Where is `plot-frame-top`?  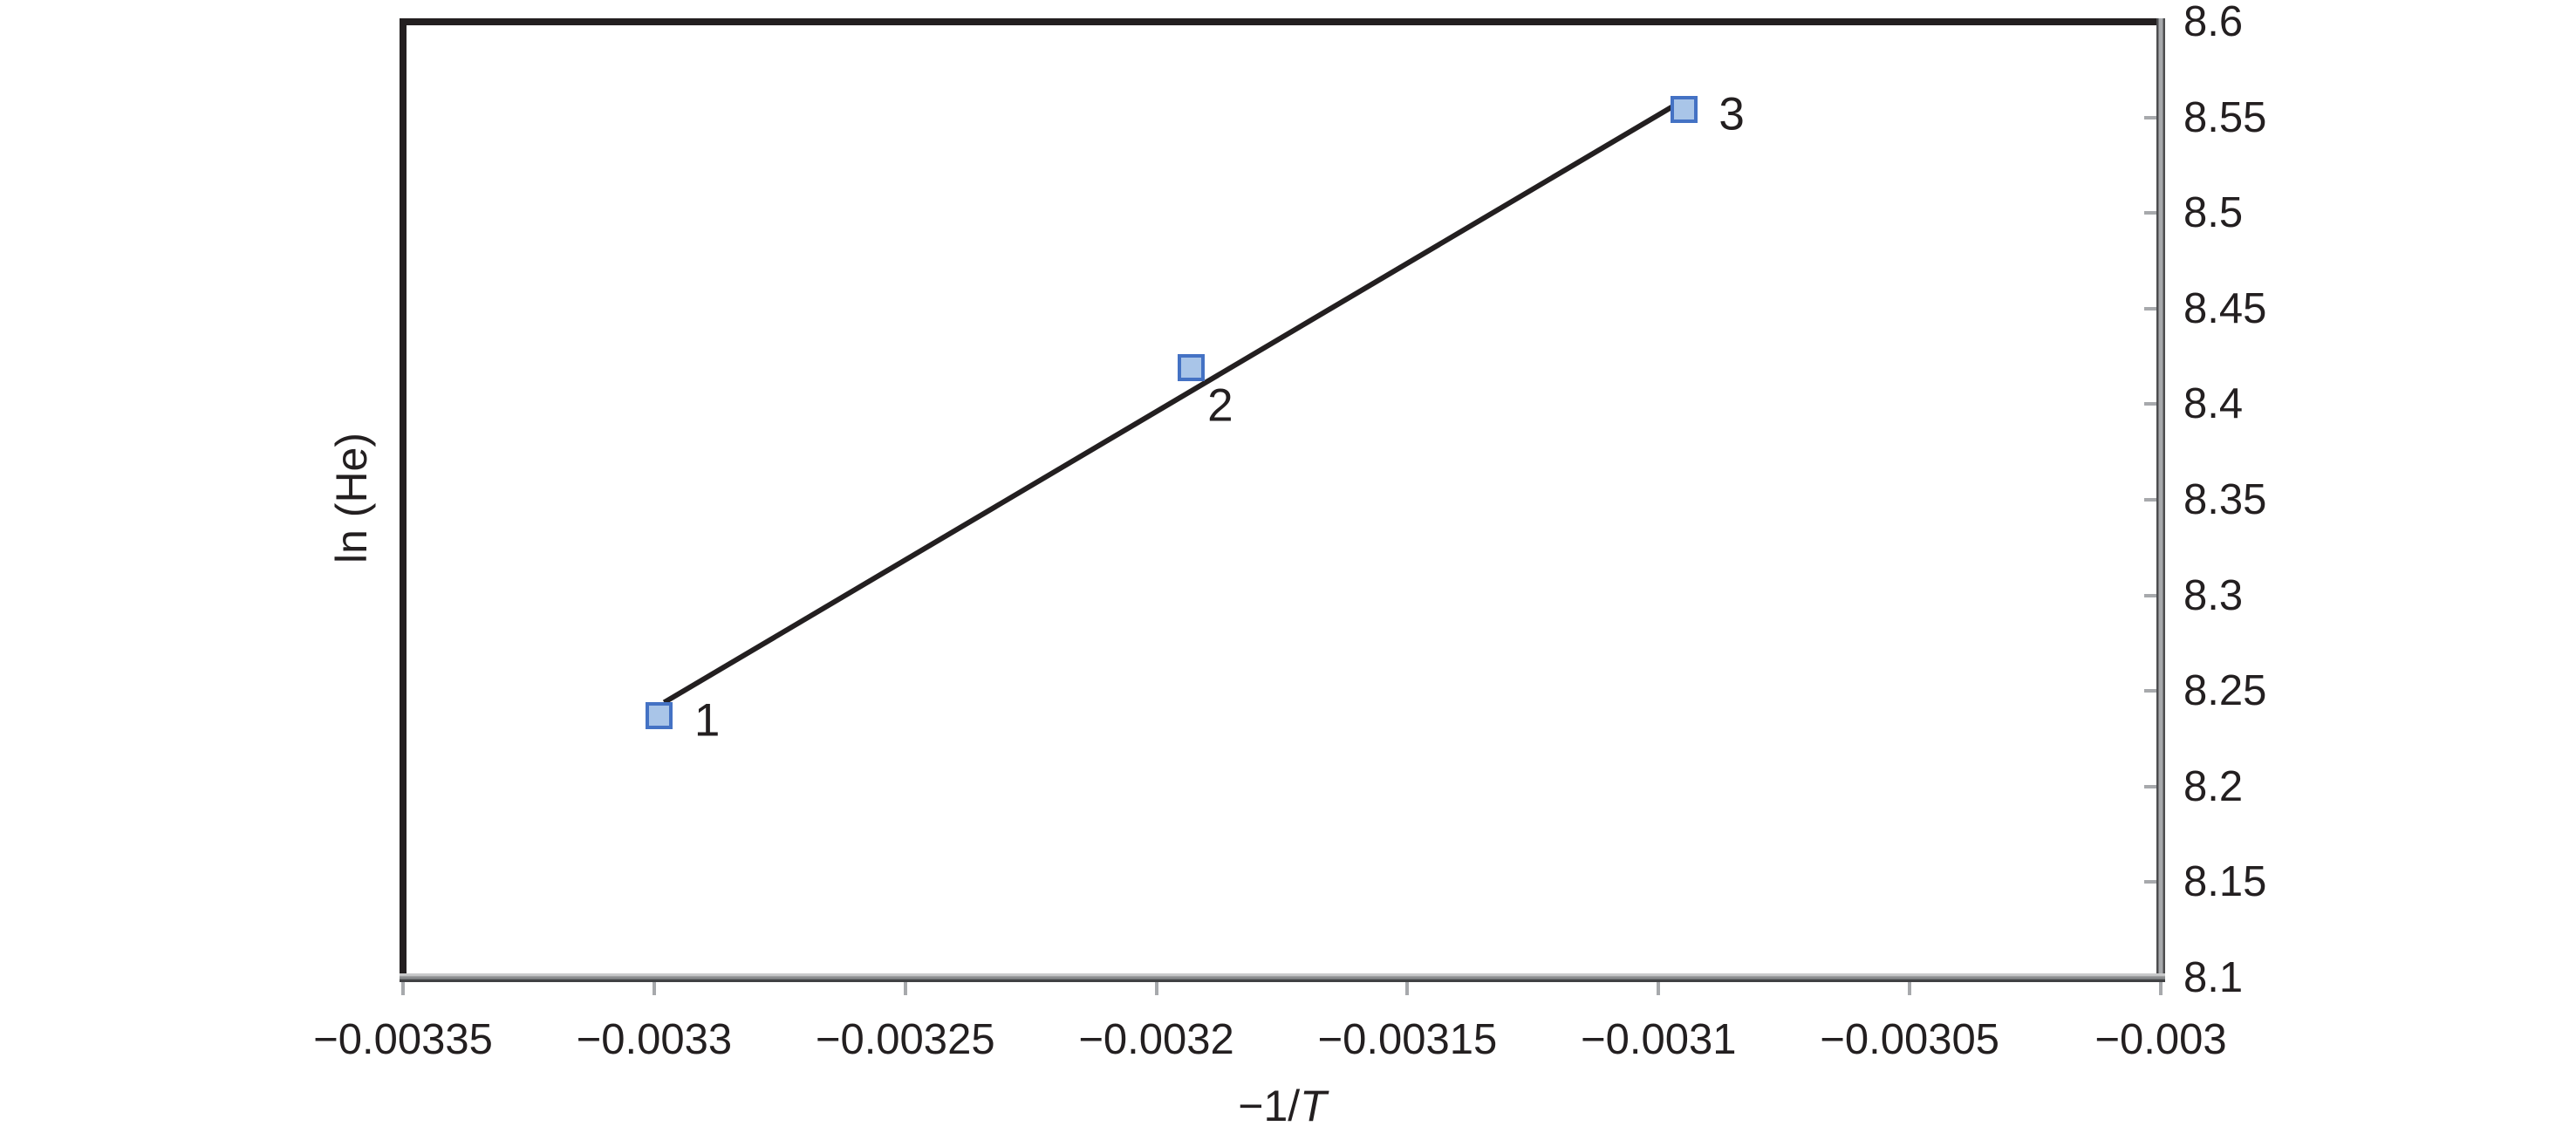 plot-frame-top is located at coordinates (1282, 21).